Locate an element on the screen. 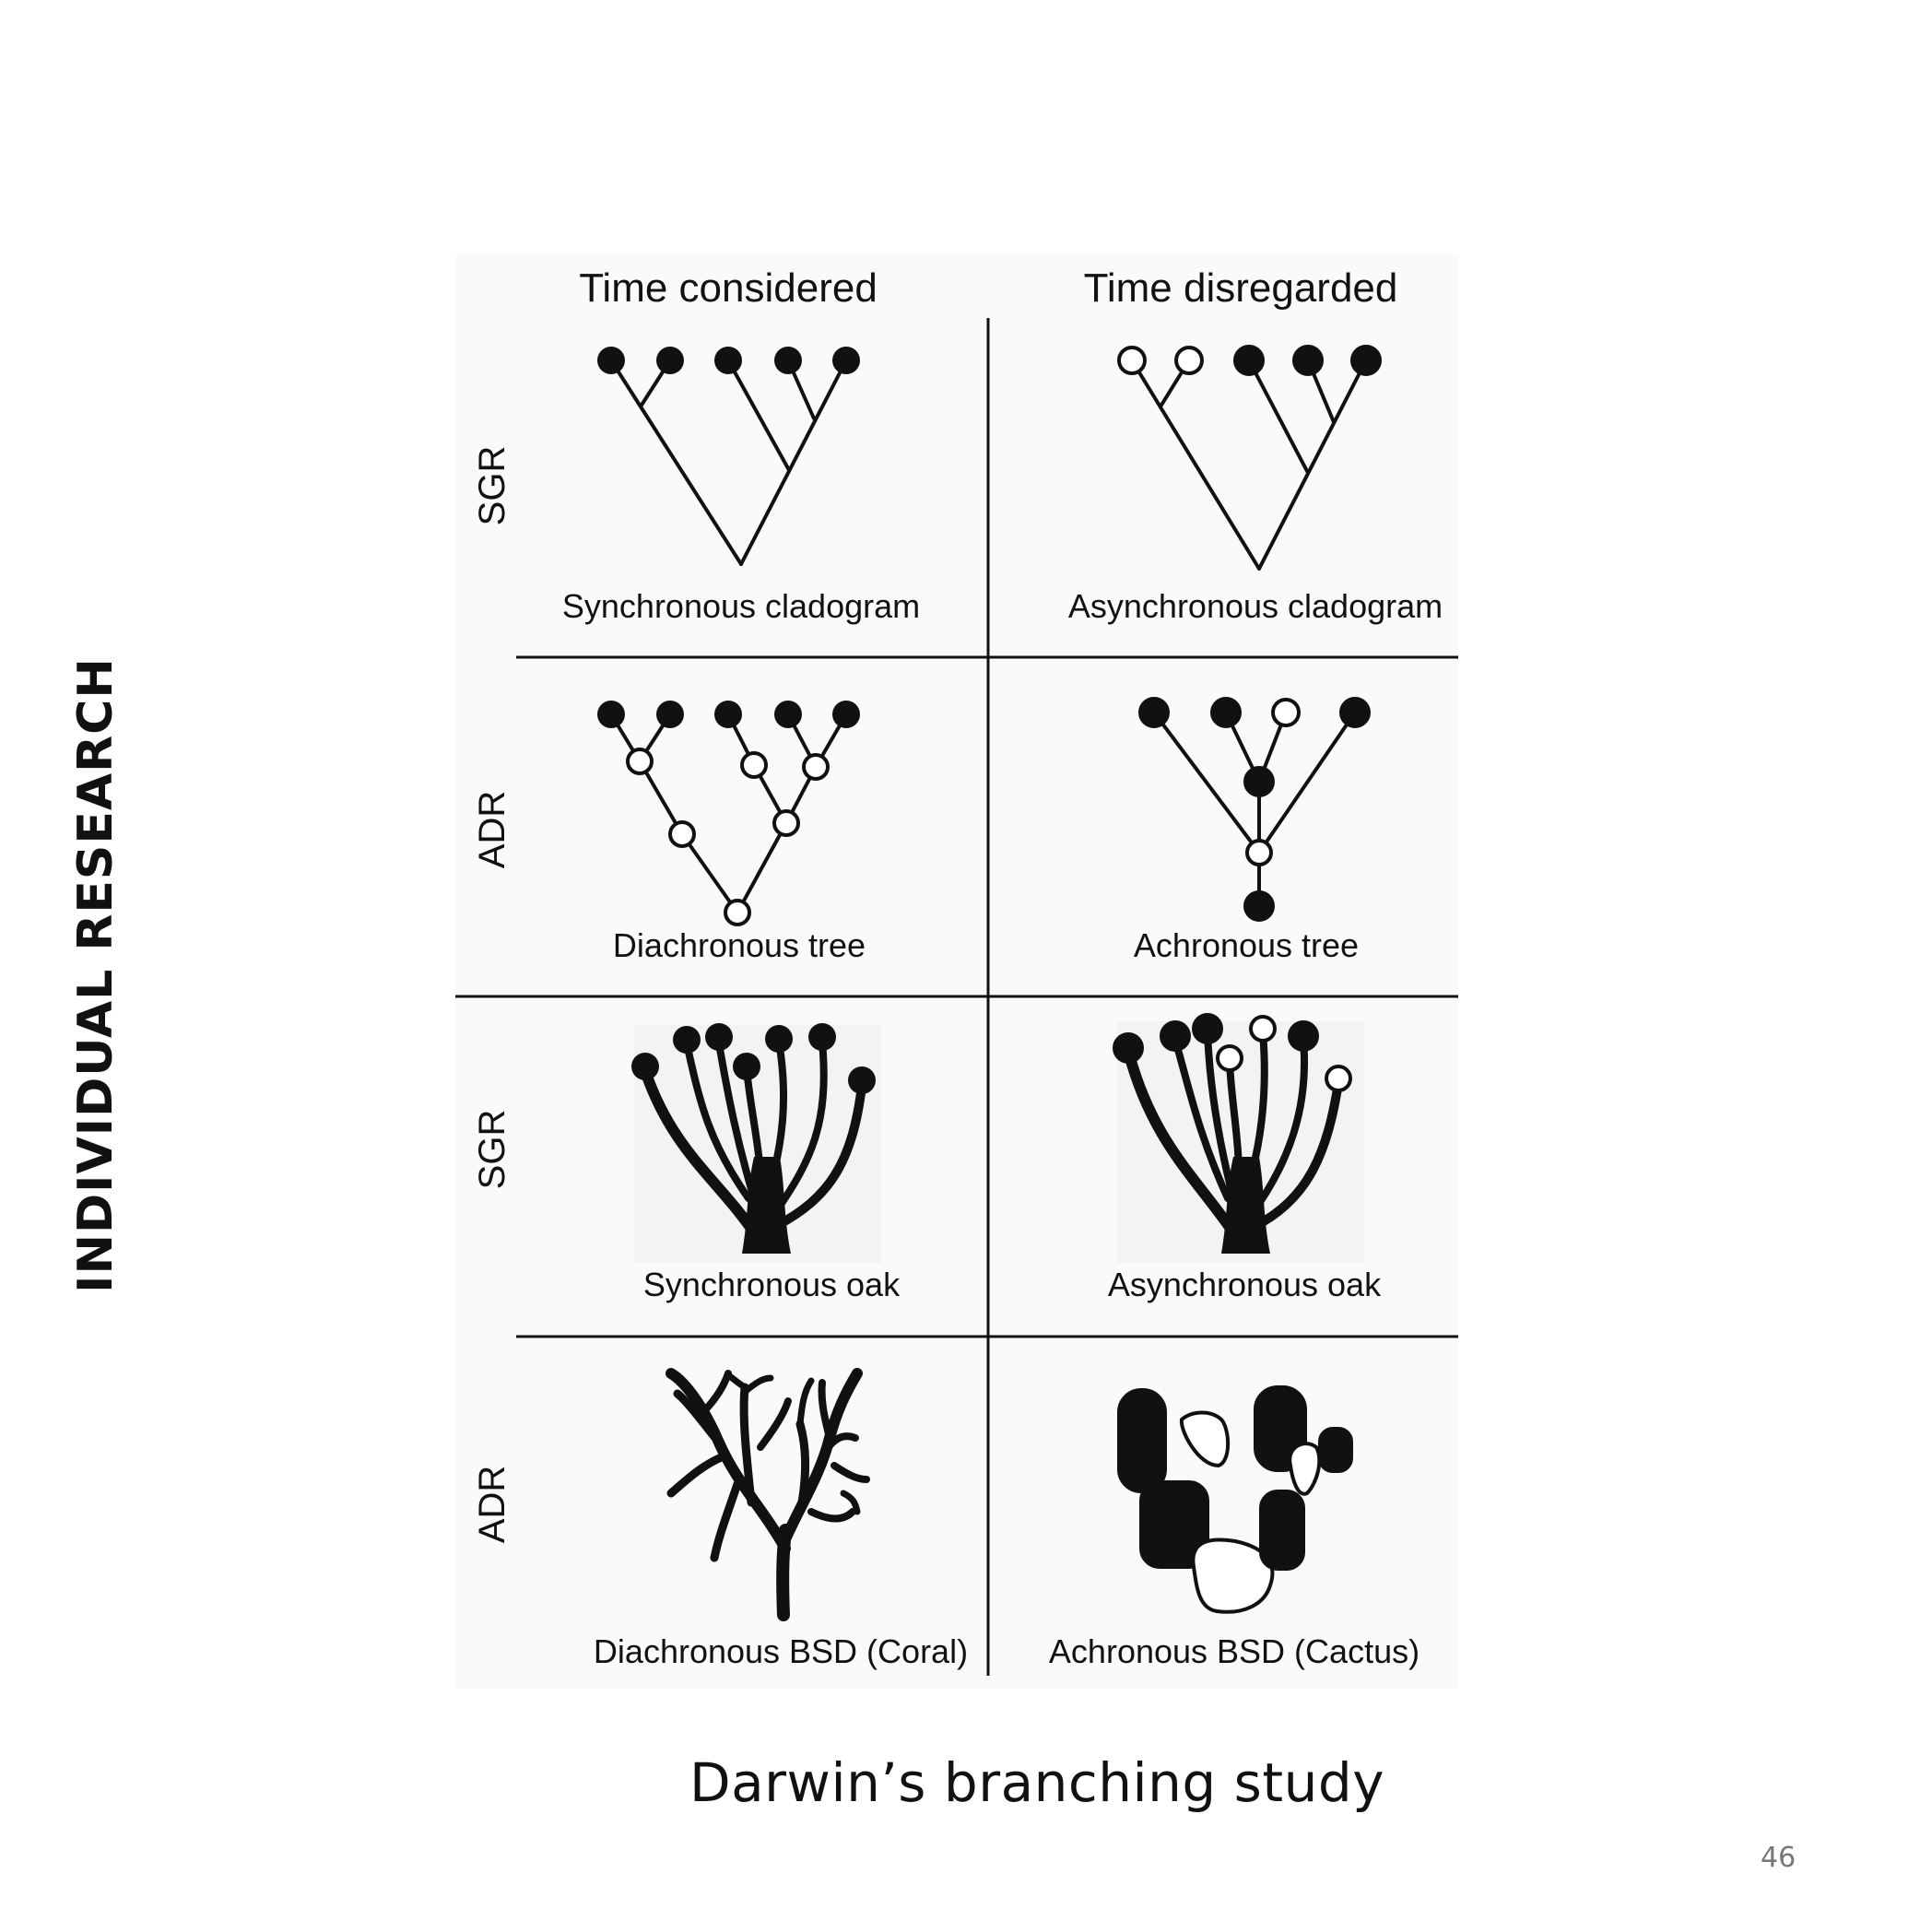 The image size is (1932, 1932). caption-asynchronous-oak: Asynchronous oak is located at coordinates (1245, 1284).